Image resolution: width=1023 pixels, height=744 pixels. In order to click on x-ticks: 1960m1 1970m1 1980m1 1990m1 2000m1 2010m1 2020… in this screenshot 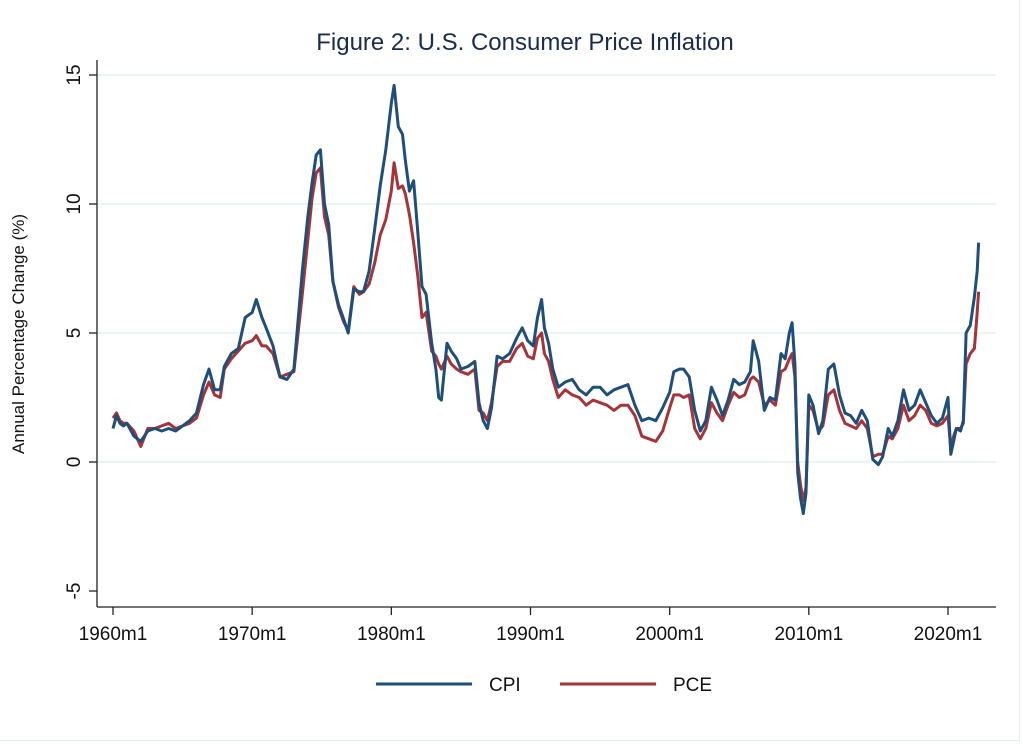, I will do `click(531, 626)`.